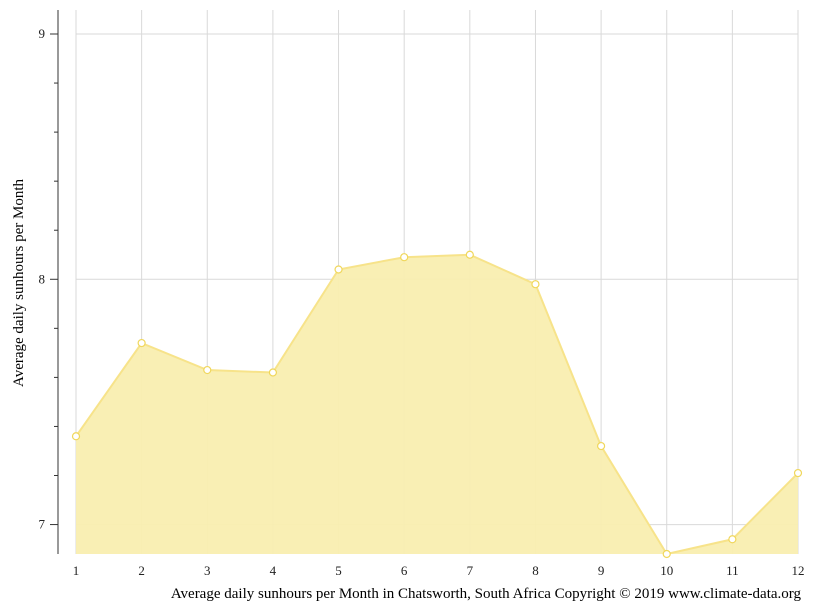 This screenshot has height=611, width=815. Describe the element at coordinates (42, 278) in the screenshot. I see `y-tick-label: 8` at that location.